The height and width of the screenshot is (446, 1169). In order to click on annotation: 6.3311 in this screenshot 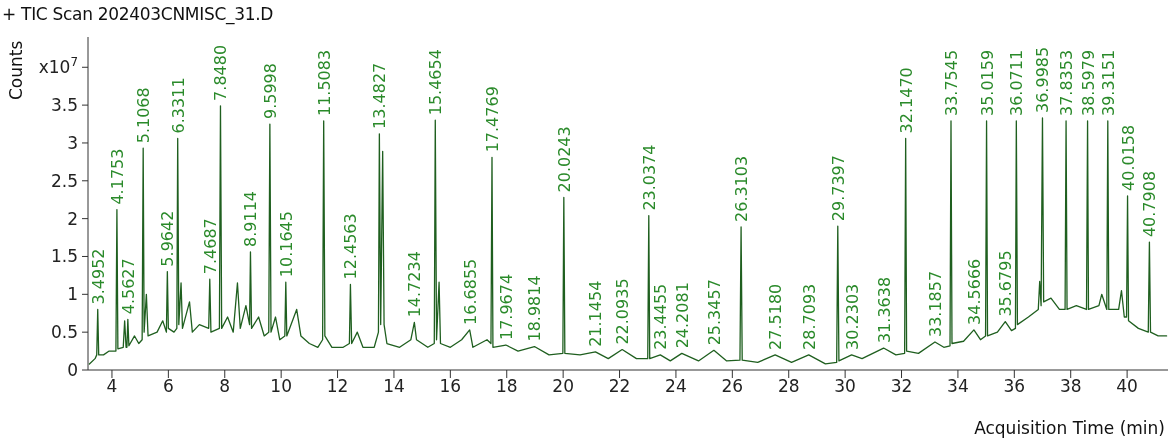, I will do `click(178, 105)`.